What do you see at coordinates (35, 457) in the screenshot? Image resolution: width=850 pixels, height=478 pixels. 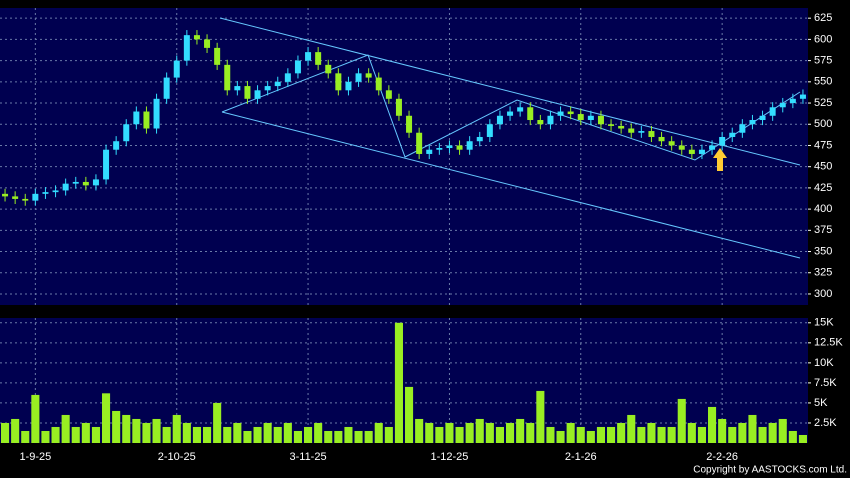 I see `x-tick-label: 1-9-25` at bounding box center [35, 457].